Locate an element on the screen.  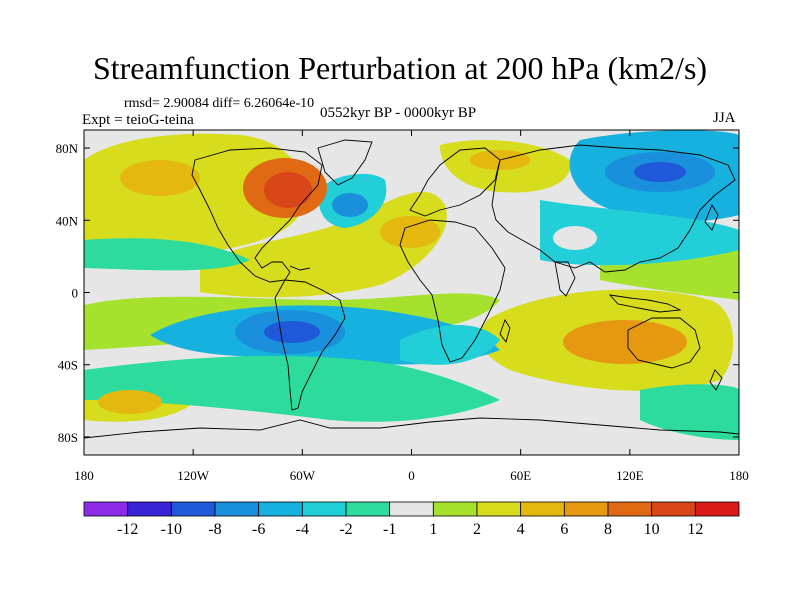
x-tick-label: 120W is located at coordinates (193, 475).